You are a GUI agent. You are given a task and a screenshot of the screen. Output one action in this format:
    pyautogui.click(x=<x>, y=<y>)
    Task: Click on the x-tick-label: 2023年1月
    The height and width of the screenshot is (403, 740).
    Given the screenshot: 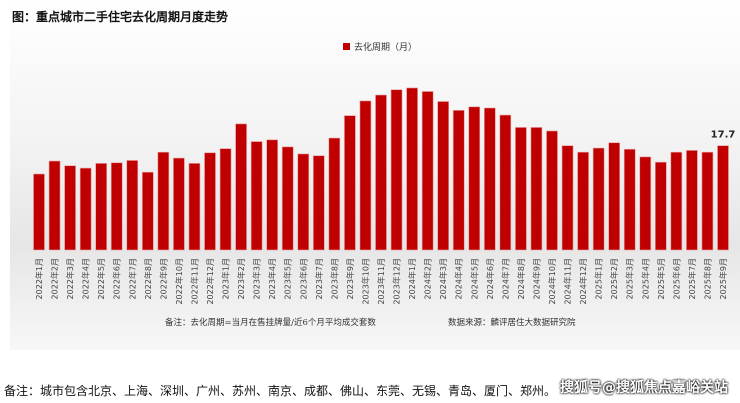 What is the action you would take?
    pyautogui.click(x=226, y=278)
    